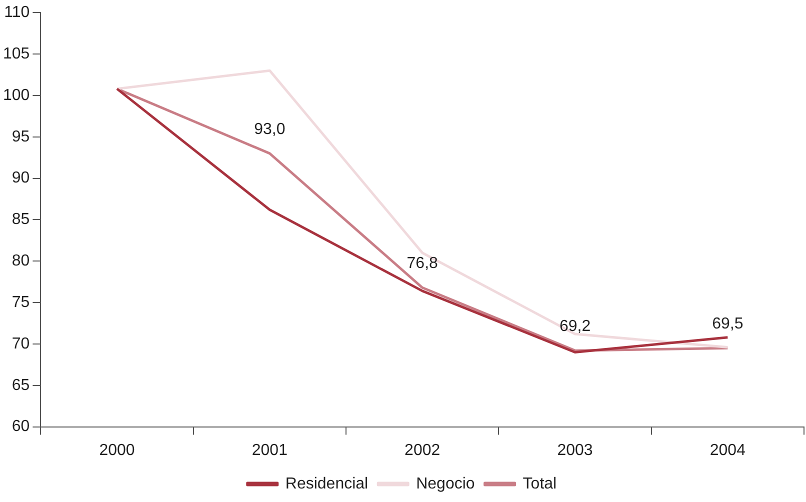  What do you see at coordinates (422, 263) in the screenshot?
I see `data-label: 76,8` at bounding box center [422, 263].